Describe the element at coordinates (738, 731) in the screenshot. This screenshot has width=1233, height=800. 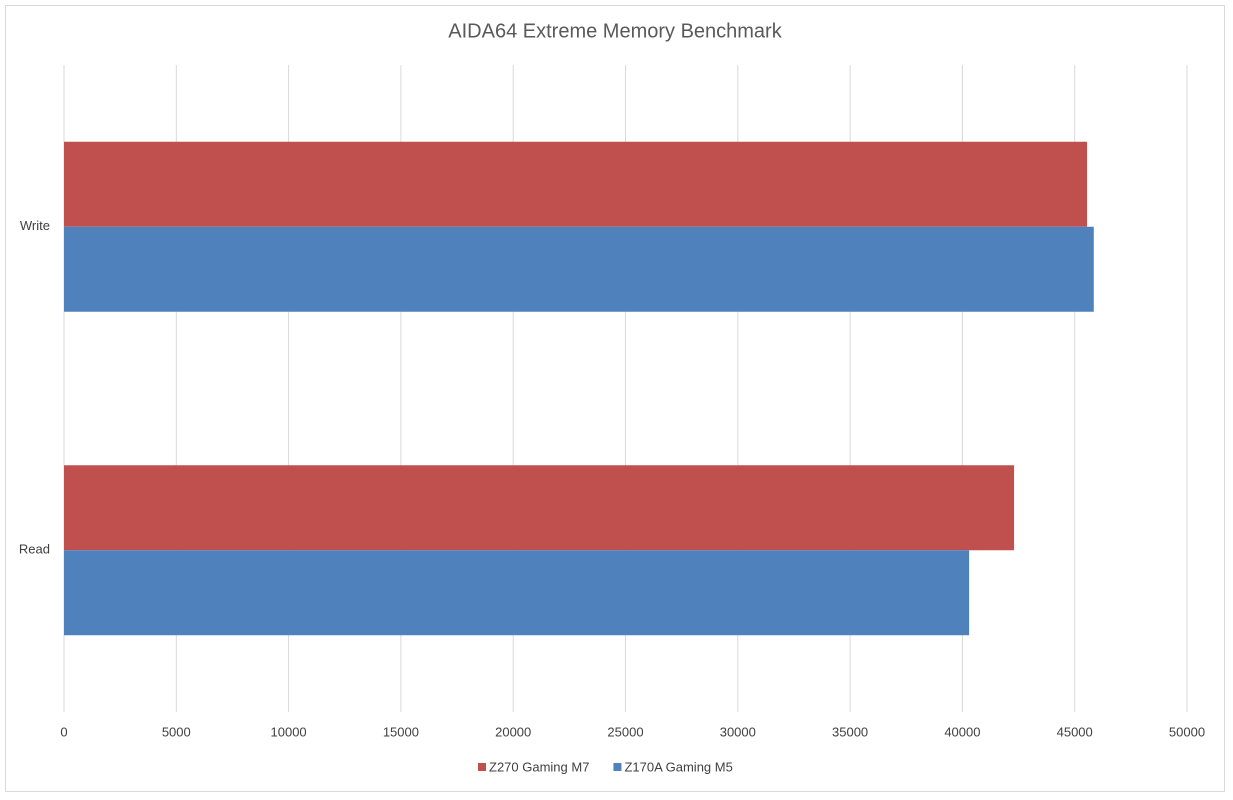
I see `x-tick-label: 30000` at that location.